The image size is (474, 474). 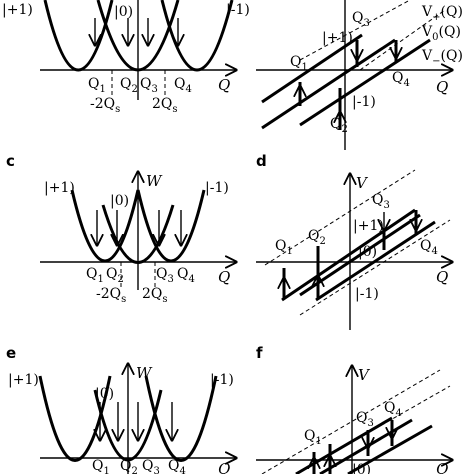 What do you see at coordinates (312, 68) in the screenshot?
I see `panel-b-line-plus` at bounding box center [312, 68].